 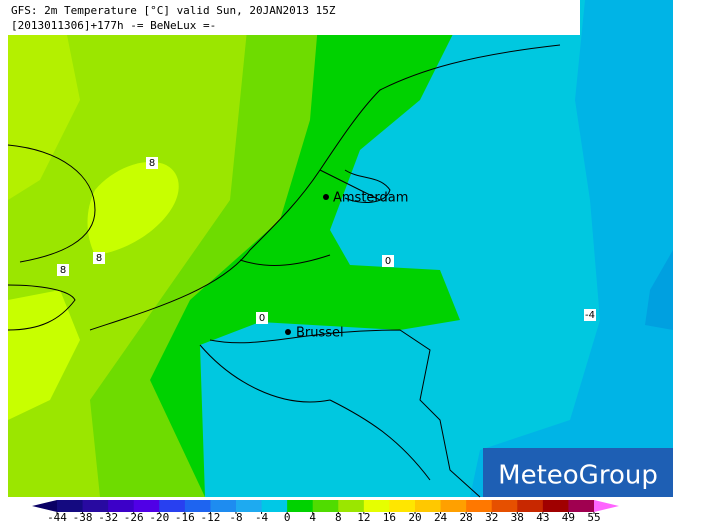 I want to click on colorbar-label: 28, so click(x=466, y=517).